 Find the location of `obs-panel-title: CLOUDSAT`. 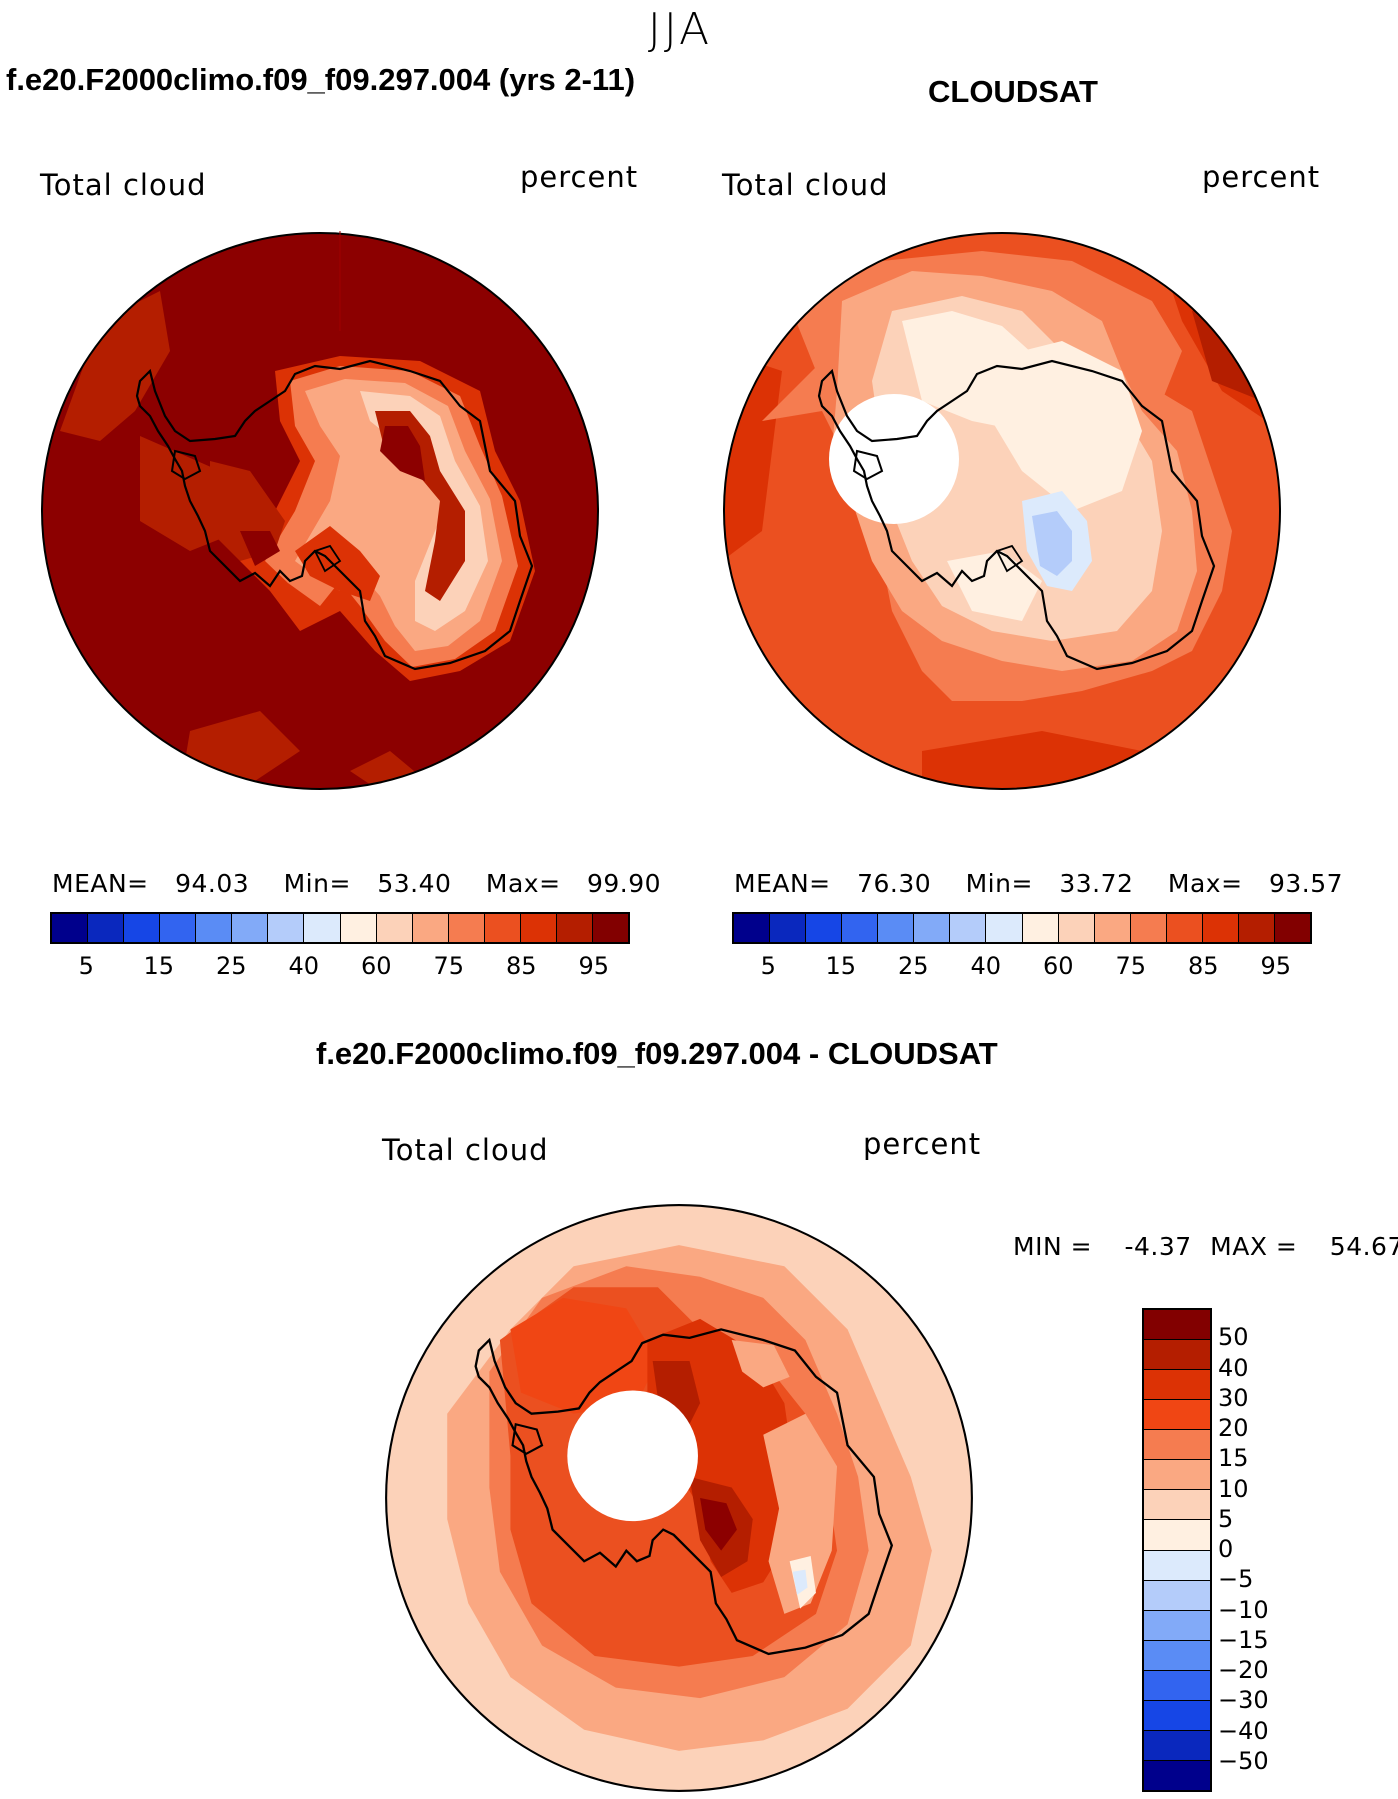

obs-panel-title: CLOUDSAT is located at coordinates (1013, 91).